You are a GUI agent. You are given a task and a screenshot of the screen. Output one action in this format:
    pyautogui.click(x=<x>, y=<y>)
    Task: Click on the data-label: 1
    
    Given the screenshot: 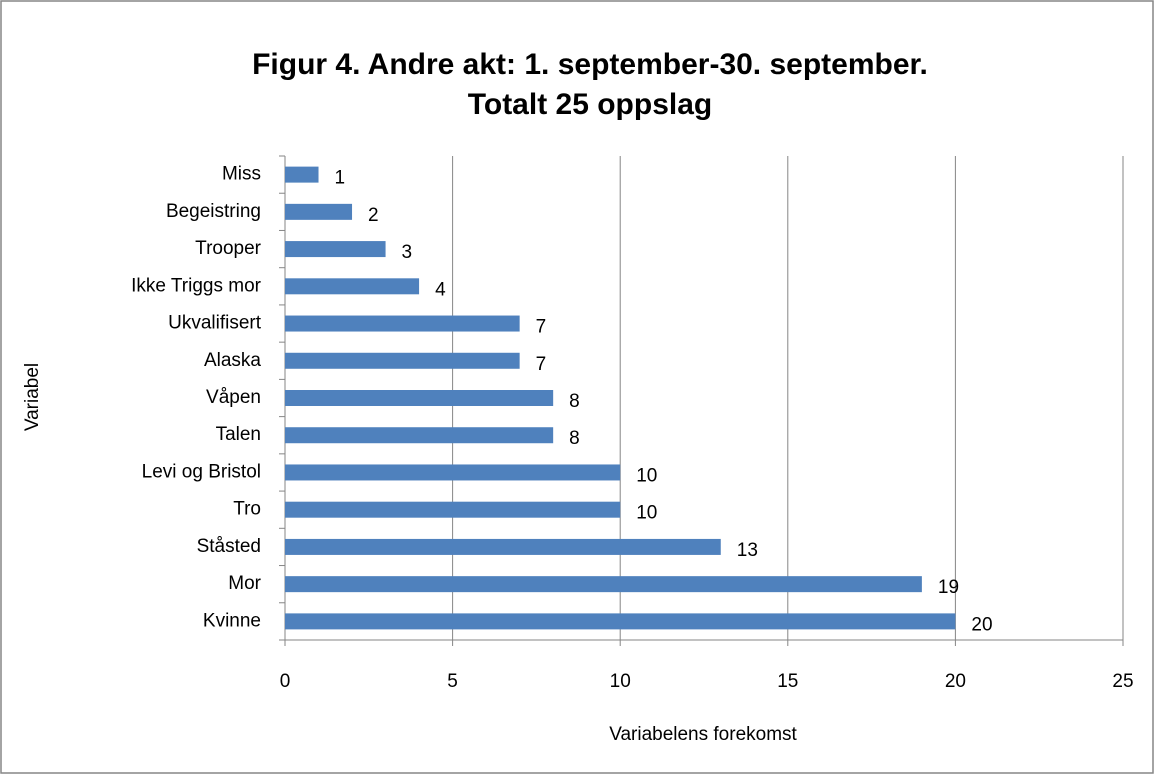 What is the action you would take?
    pyautogui.click(x=340, y=178)
    